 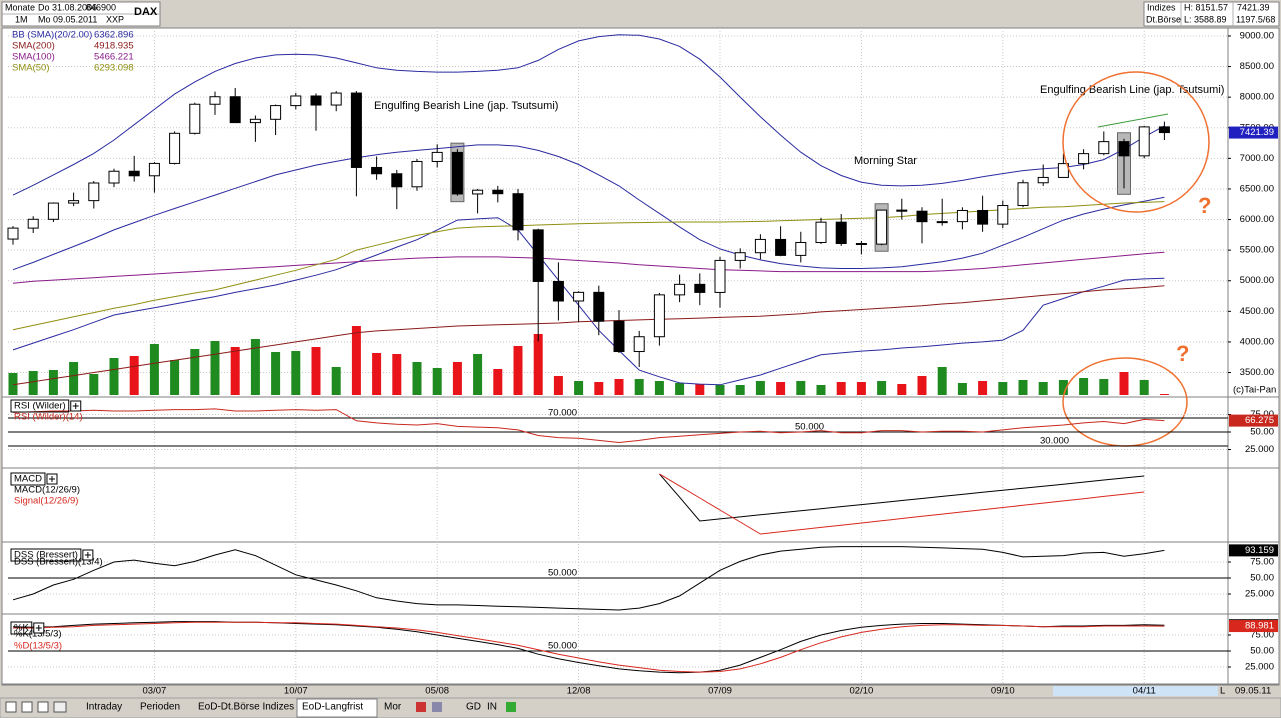 What do you see at coordinates (1253, 691) in the screenshot?
I see `footer-date: 09.05.11` at bounding box center [1253, 691].